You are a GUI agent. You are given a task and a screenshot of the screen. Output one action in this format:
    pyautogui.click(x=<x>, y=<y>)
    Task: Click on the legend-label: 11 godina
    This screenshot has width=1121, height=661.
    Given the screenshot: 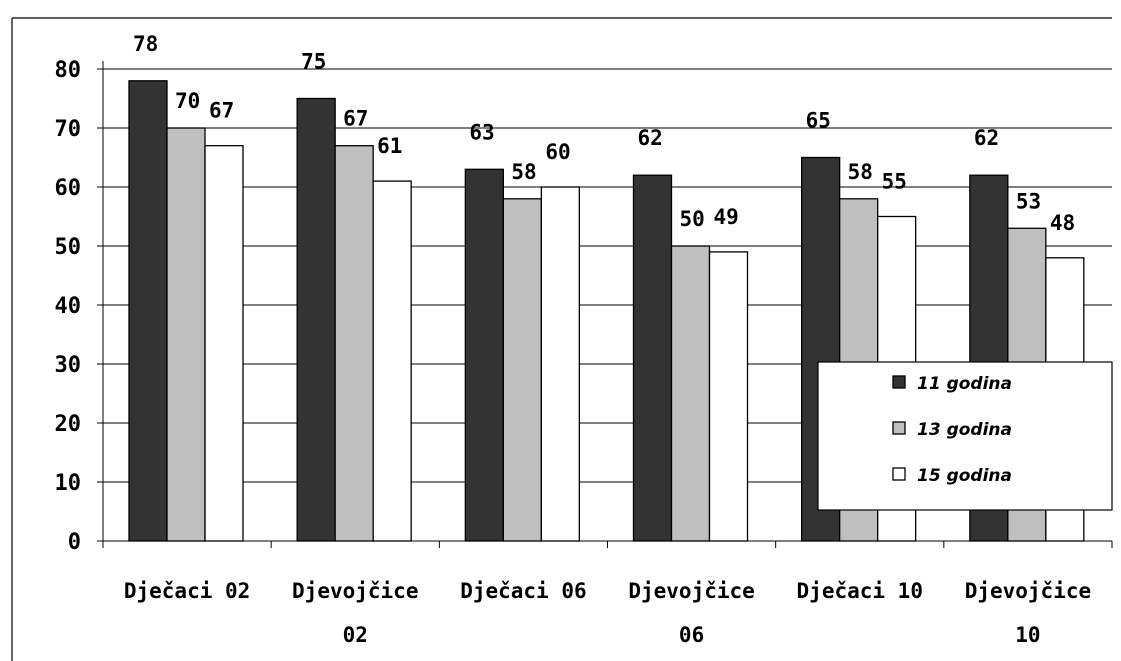 What is the action you would take?
    pyautogui.click(x=964, y=384)
    